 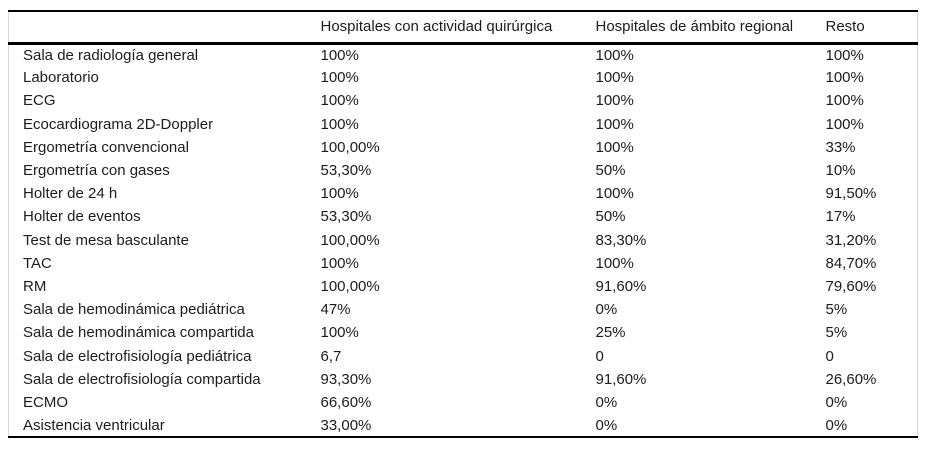 What do you see at coordinates (346, 379) in the screenshot?
I see `cell-value: 93,30%` at bounding box center [346, 379].